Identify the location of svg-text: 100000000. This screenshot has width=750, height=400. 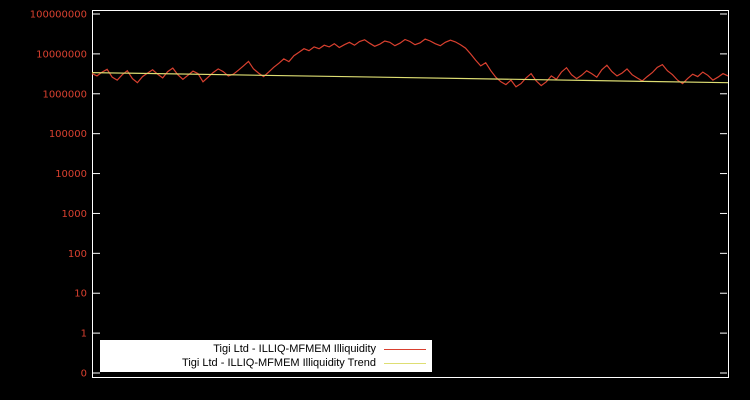
(58, 15).